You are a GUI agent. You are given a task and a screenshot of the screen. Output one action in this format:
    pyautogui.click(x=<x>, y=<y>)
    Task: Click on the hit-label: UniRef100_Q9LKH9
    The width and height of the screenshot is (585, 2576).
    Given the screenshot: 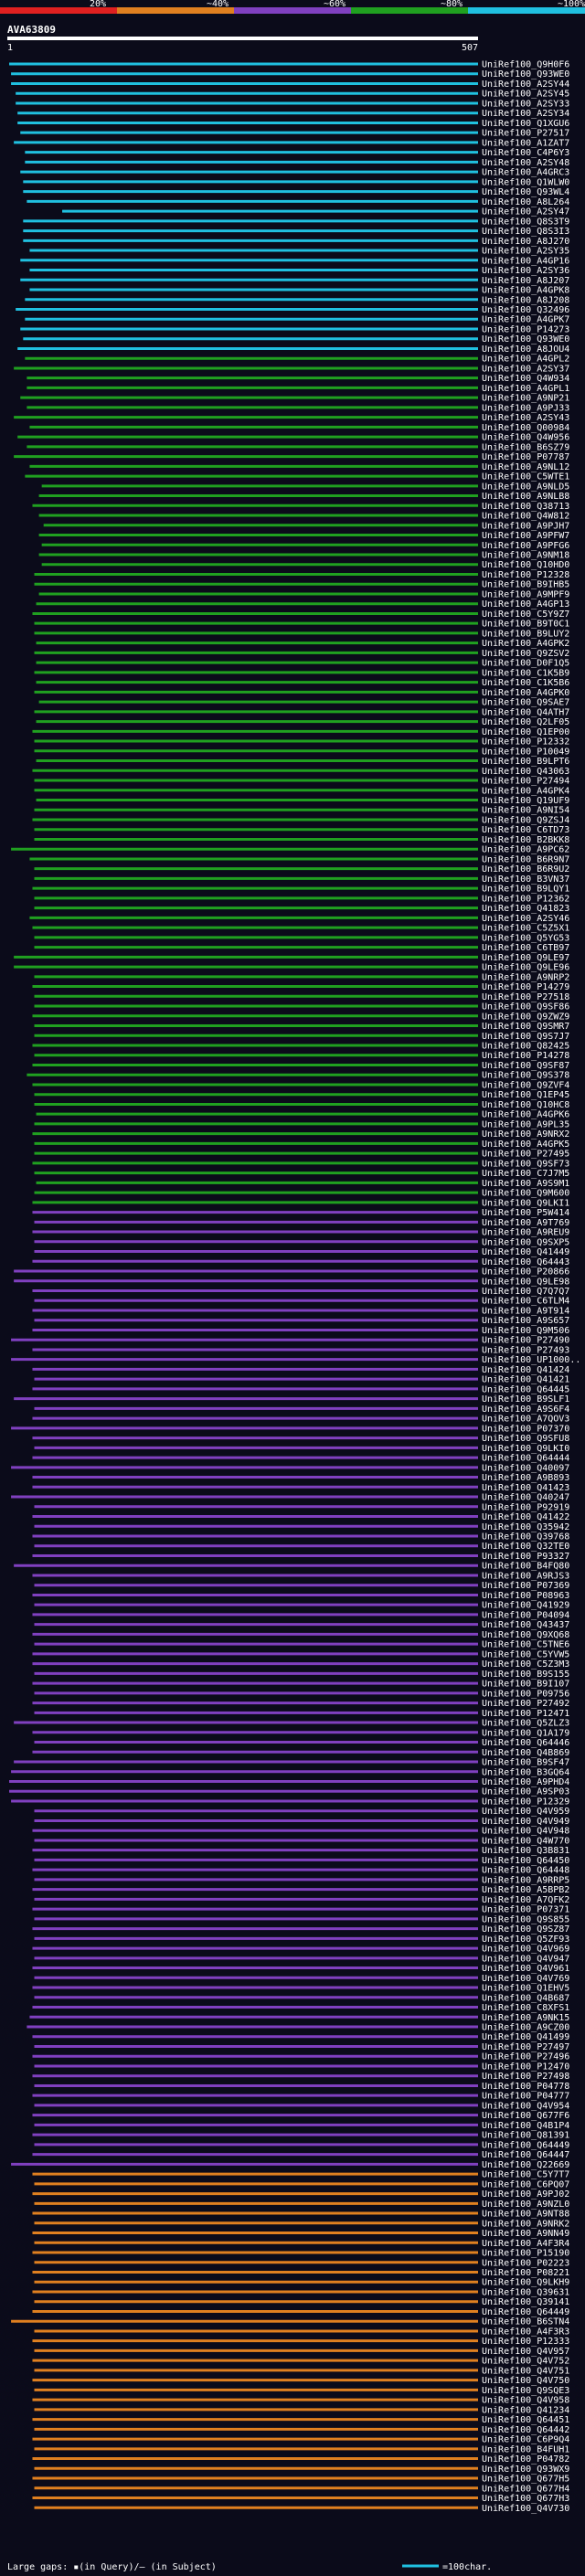 What is the action you would take?
    pyautogui.click(x=525, y=2283)
    